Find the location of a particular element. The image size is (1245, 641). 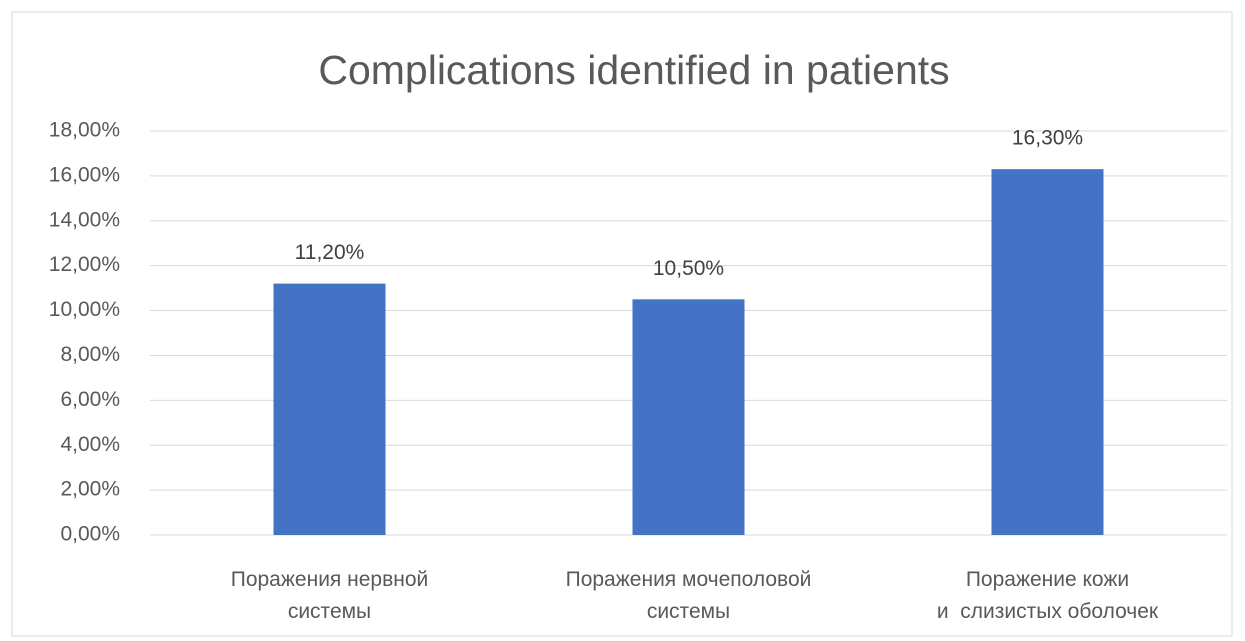

y-tick-label: 4,00% is located at coordinates (90, 444).